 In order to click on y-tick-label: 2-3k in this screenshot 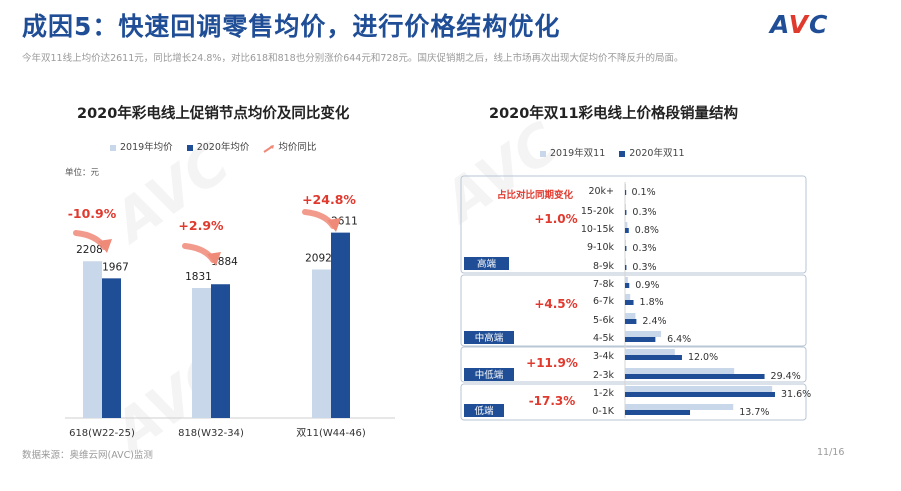, I will do `click(604, 375)`.